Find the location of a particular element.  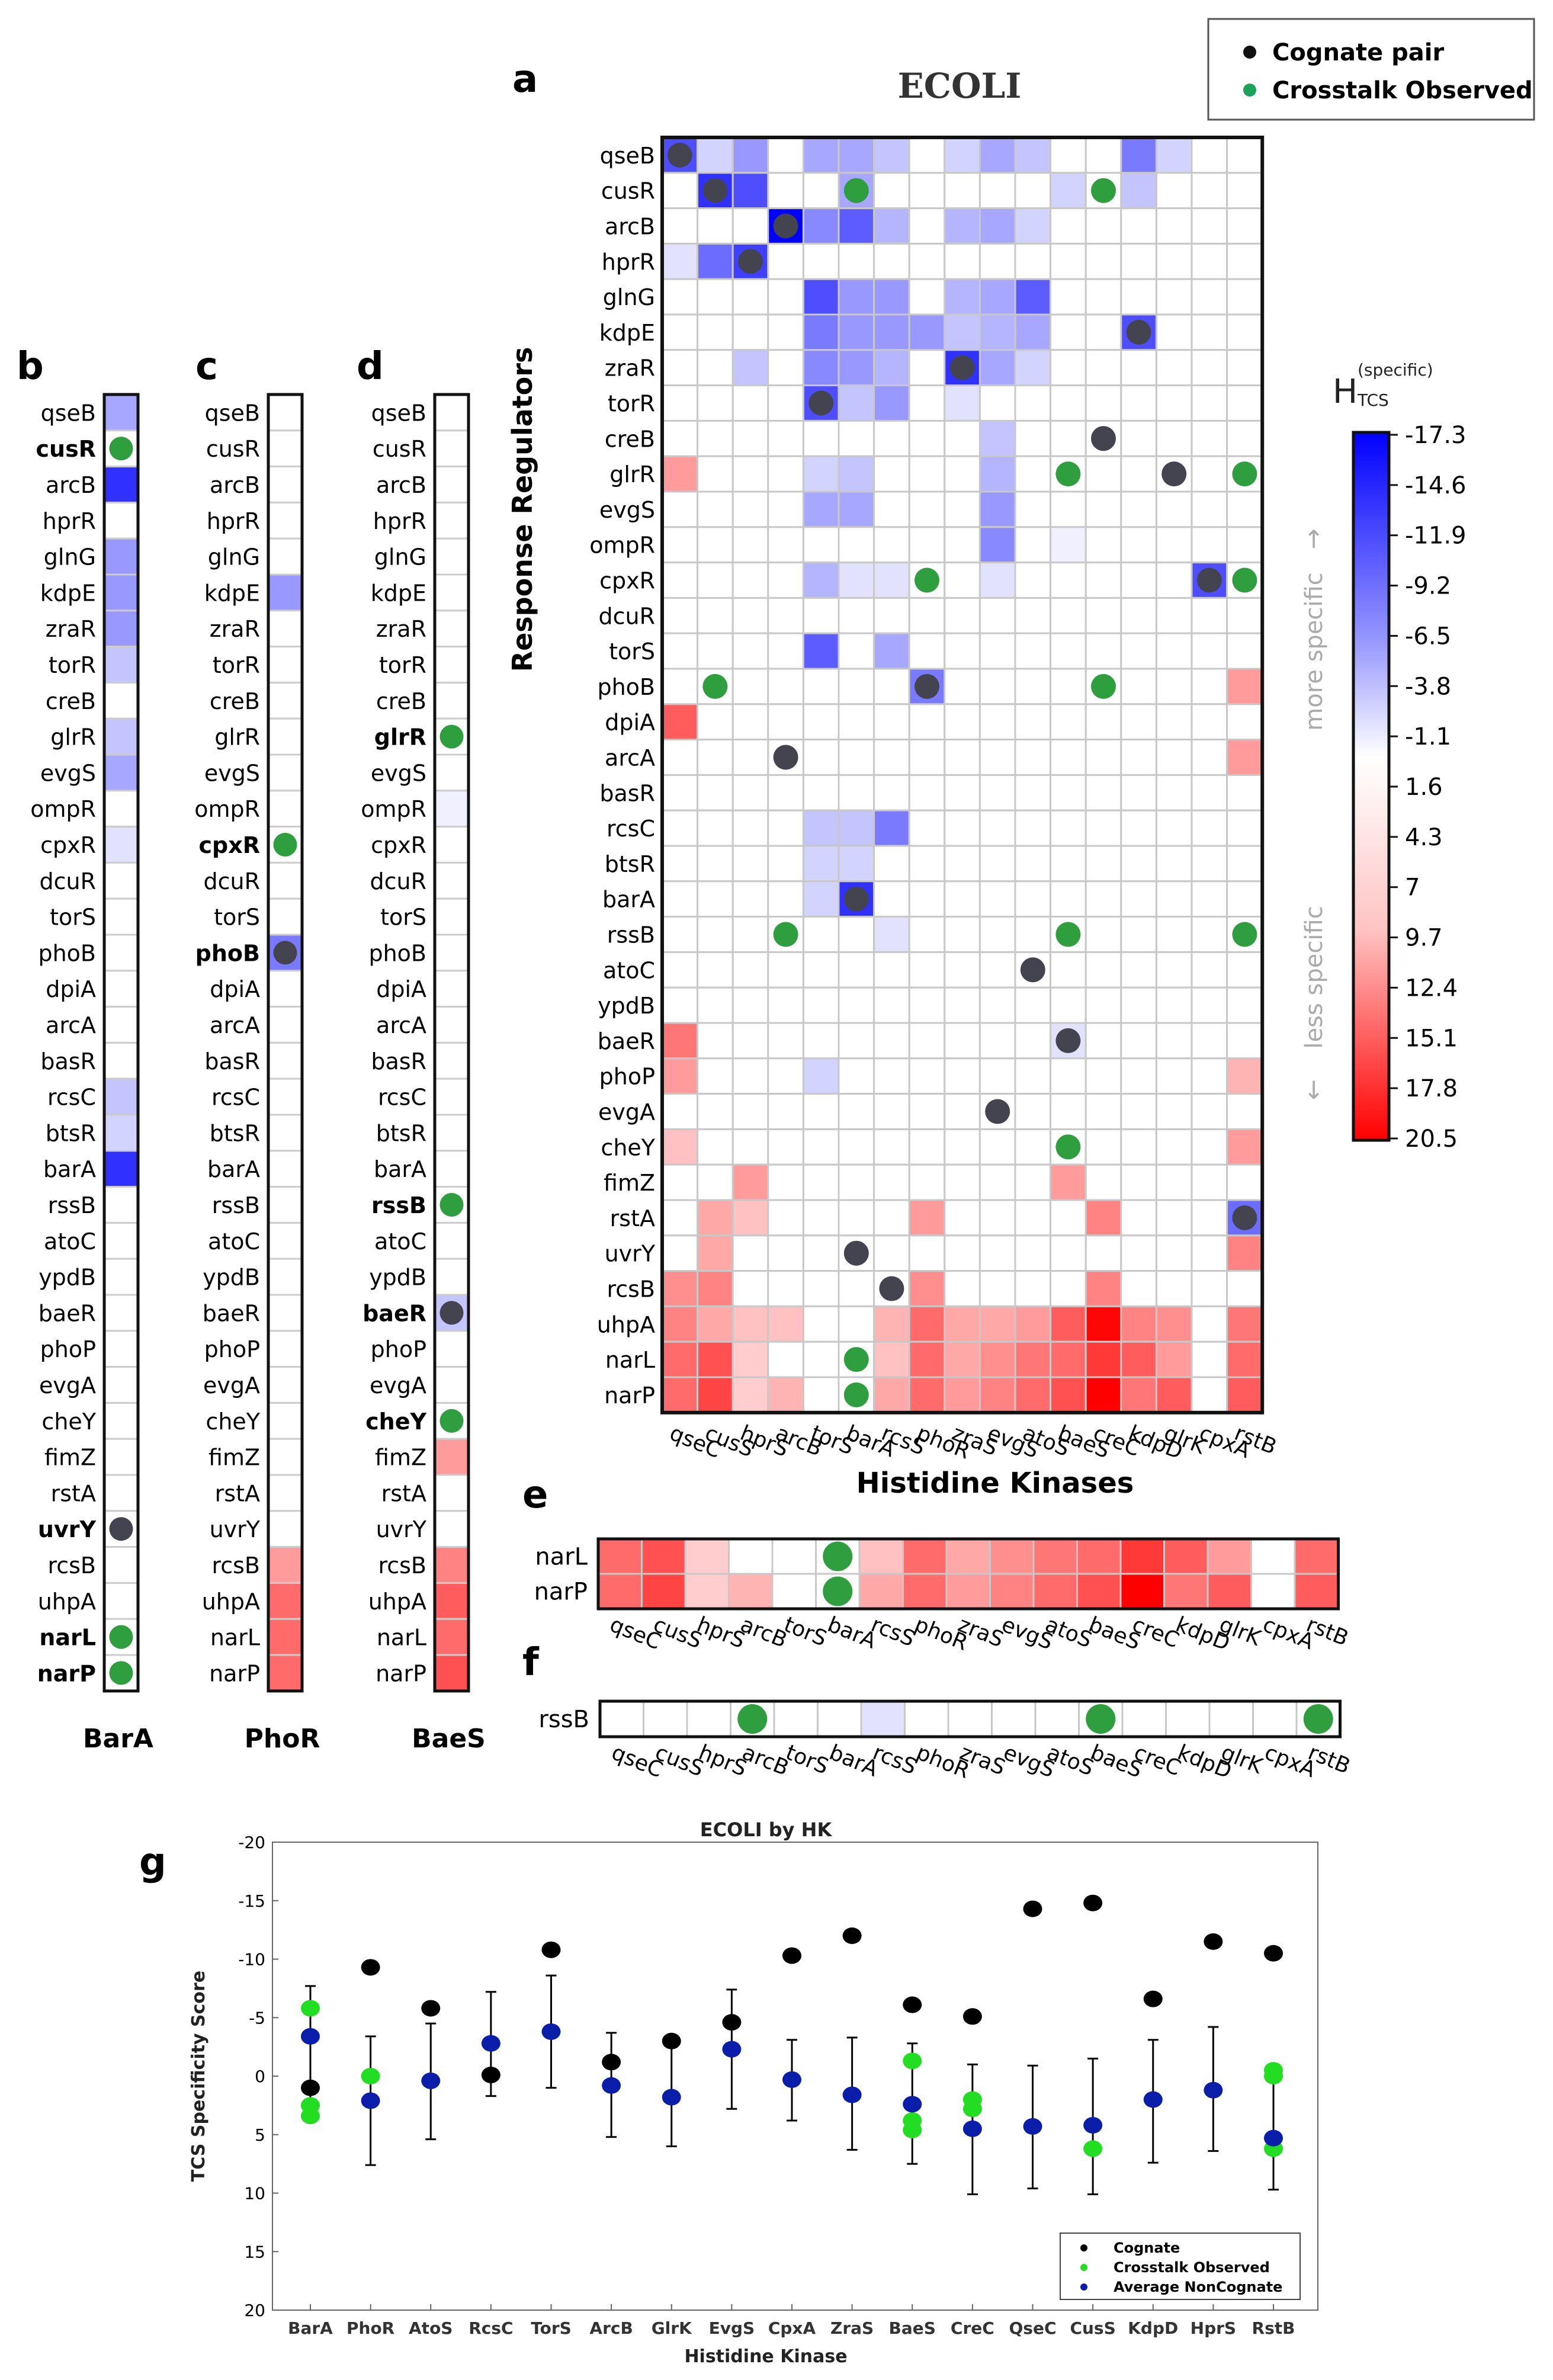

row-label: torS is located at coordinates (632, 652).